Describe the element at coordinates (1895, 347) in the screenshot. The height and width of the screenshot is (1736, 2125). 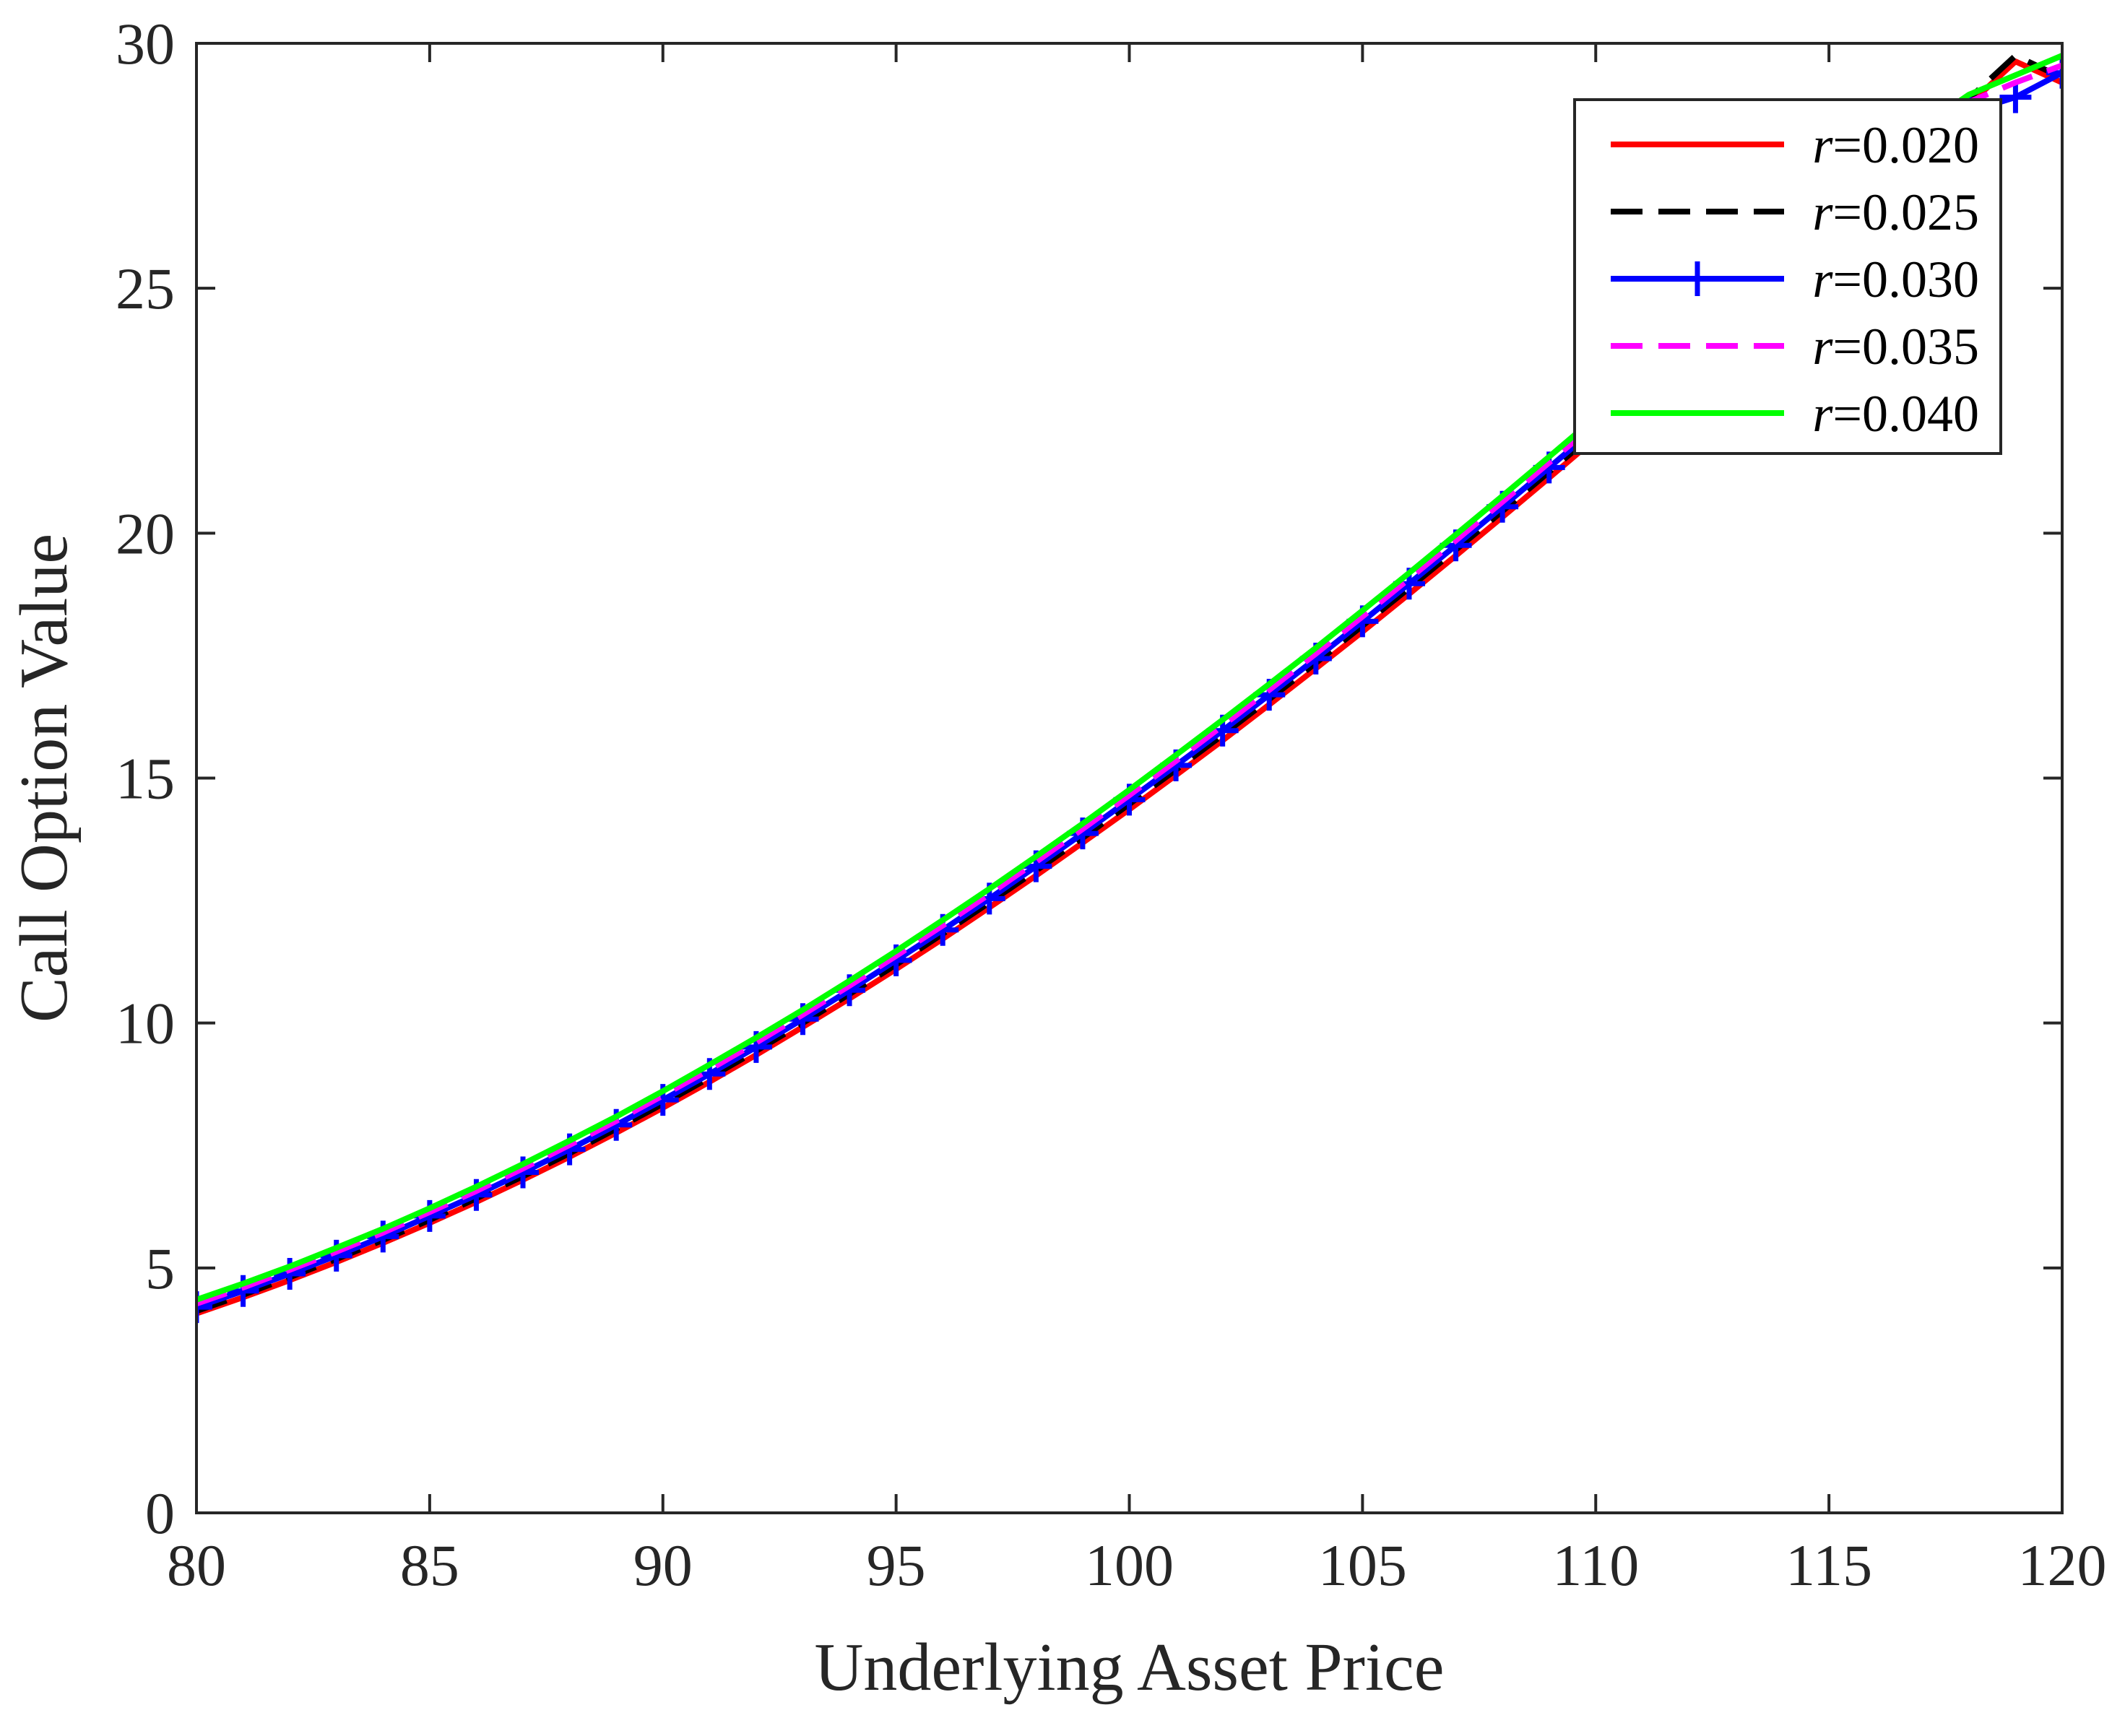
I see `legend-label: r=0.035` at that location.